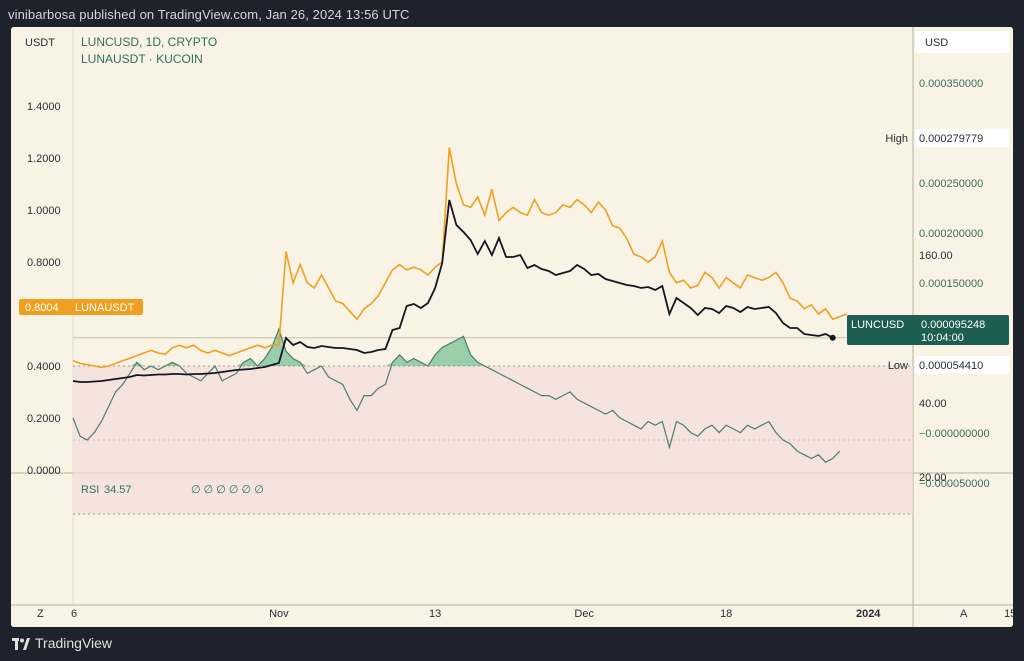 The image size is (1024, 661). Describe the element at coordinates (951, 139) in the screenshot. I see `high-value: 0.000279779` at that location.